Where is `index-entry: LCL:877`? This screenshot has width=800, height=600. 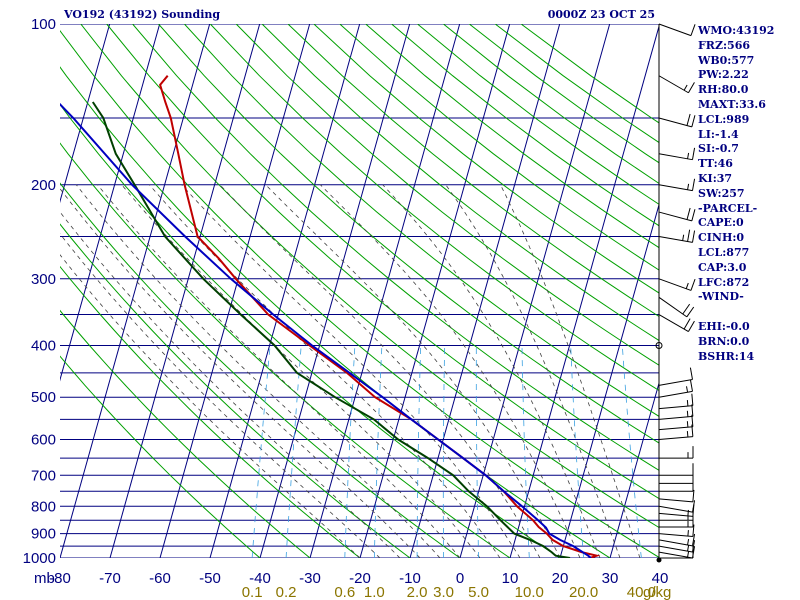 index-entry: LCL:877 is located at coordinates (724, 252).